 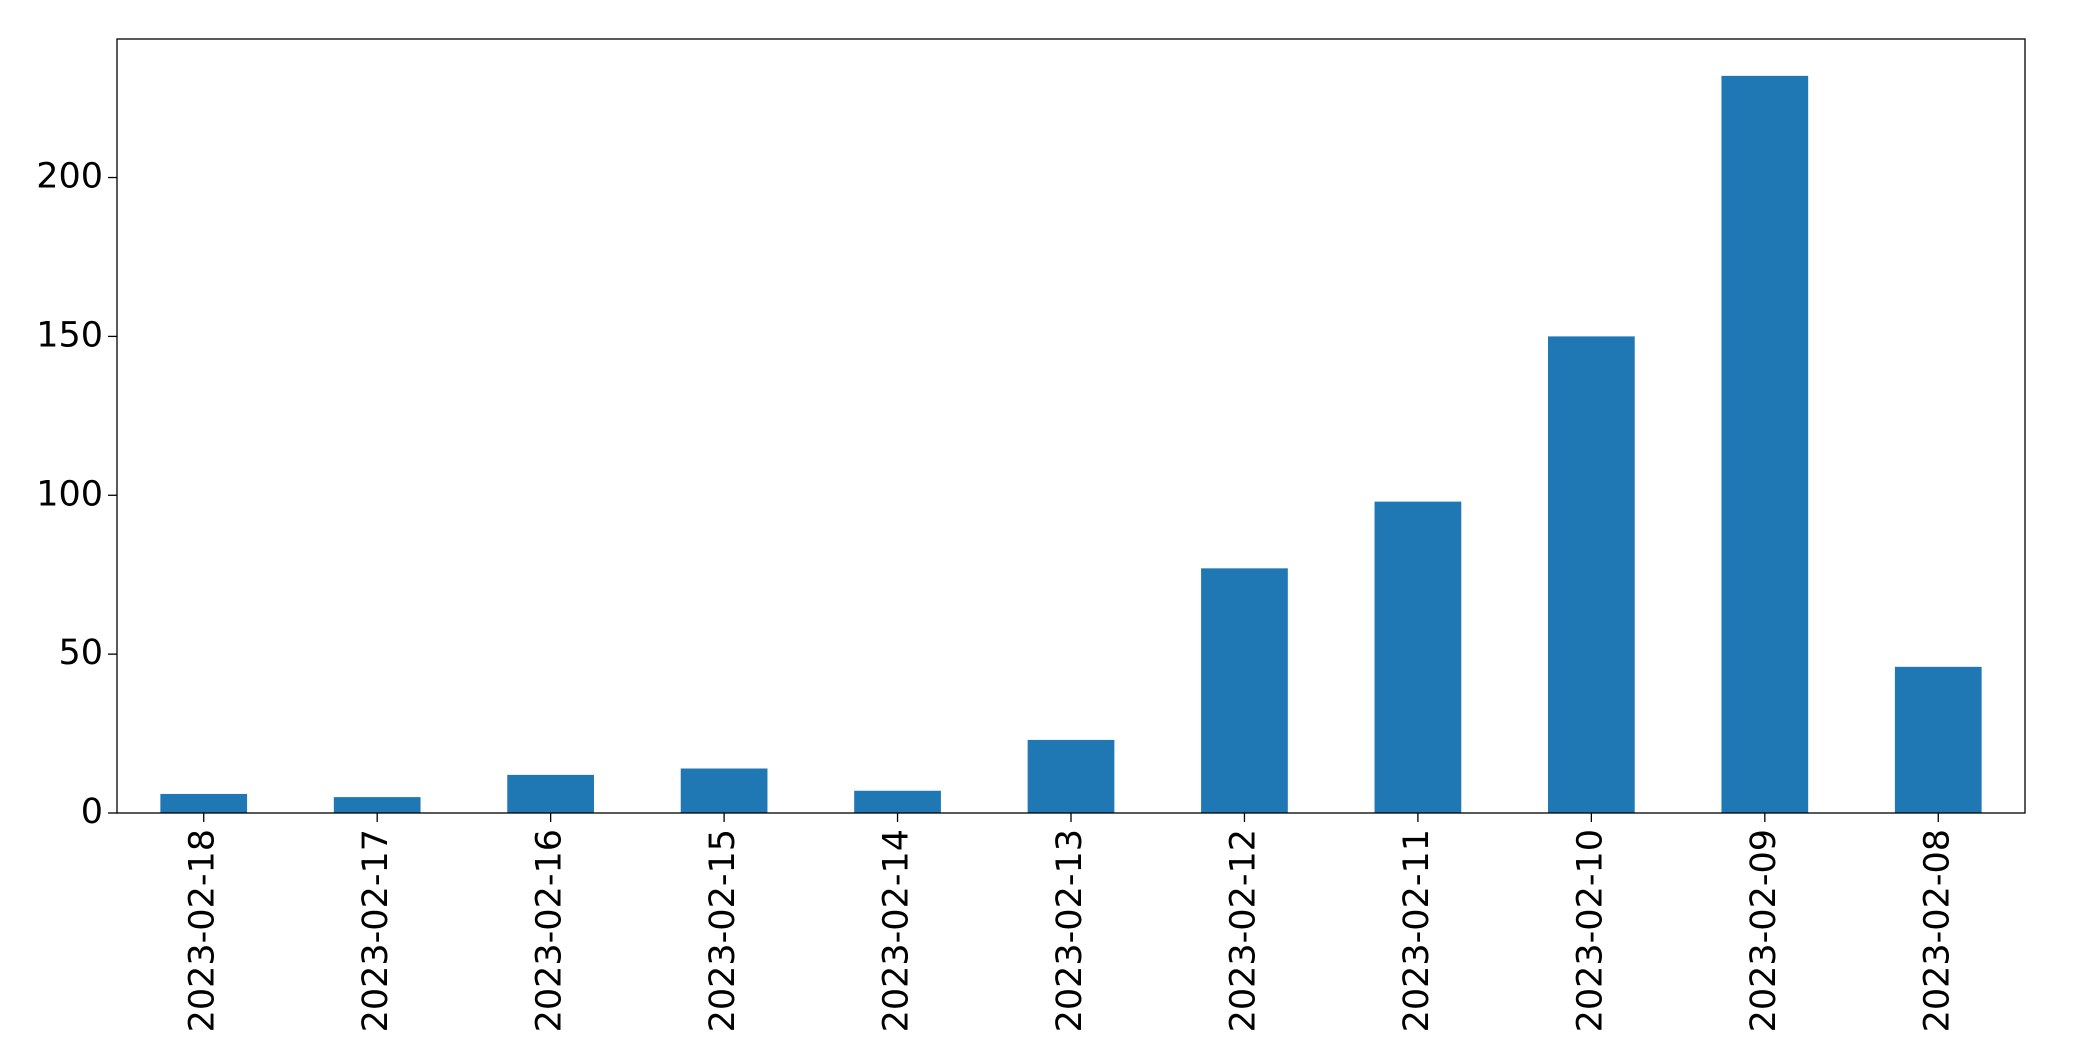 I want to click on x-tick-label: 2023-02-11, so click(x=1417, y=930).